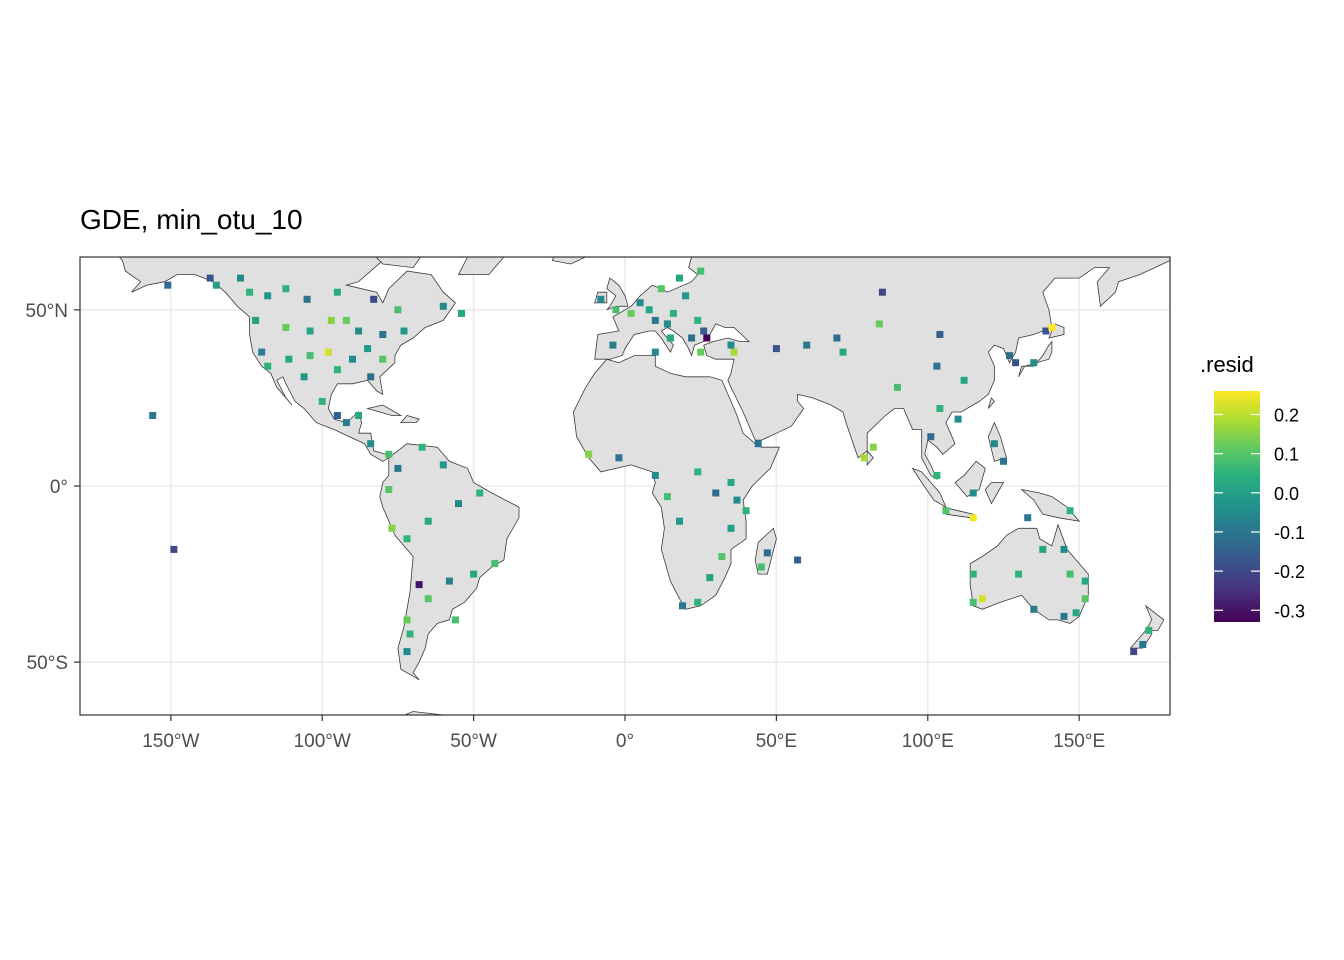 This screenshot has height=960, width=1344. Describe the element at coordinates (1286, 415) in the screenshot. I see `legend-tick-label: 0.2` at that location.